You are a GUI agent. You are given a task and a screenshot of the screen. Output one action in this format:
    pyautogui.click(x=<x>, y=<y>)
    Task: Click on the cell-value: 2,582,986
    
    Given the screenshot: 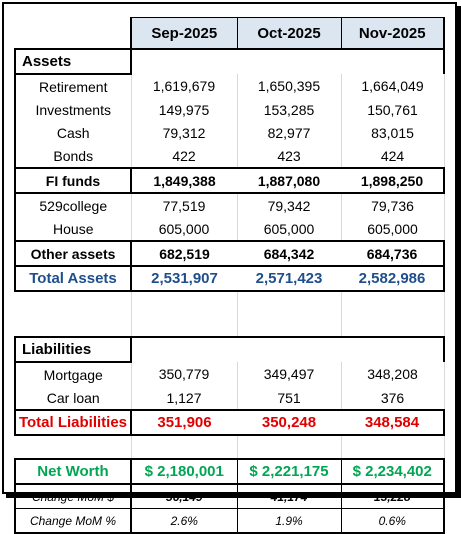 What is the action you would take?
    pyautogui.click(x=393, y=278)
    